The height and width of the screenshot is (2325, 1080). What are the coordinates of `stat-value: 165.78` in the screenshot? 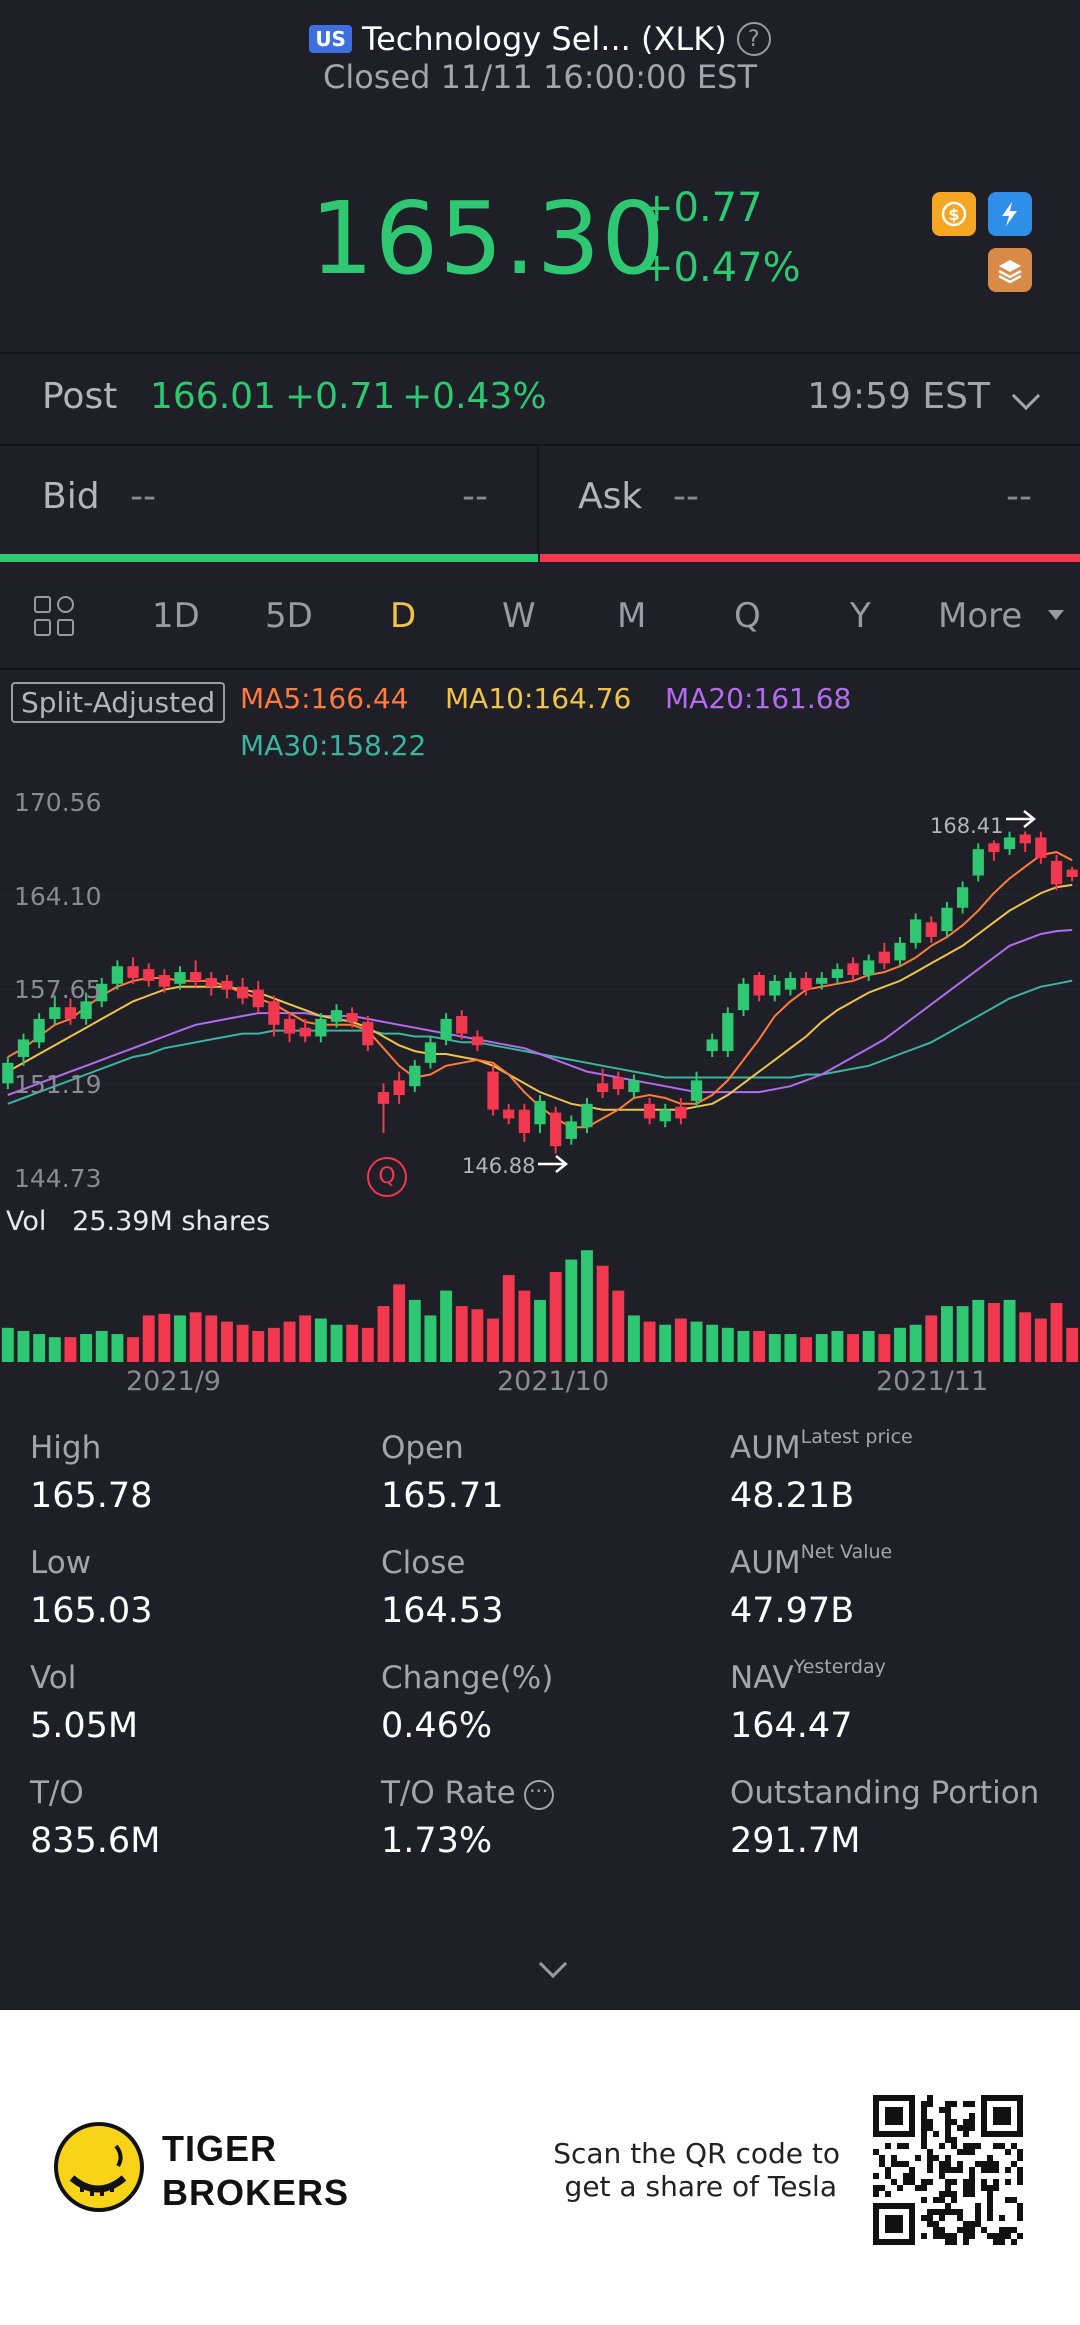 It's located at (91, 1496).